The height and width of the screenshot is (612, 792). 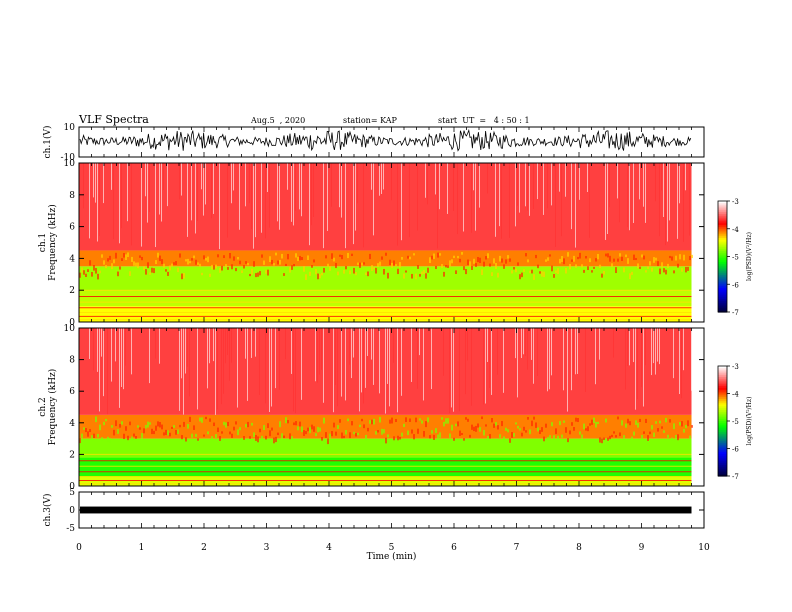 I want to click on colorbar-ch1-tick-label: -5, so click(x=735, y=258).